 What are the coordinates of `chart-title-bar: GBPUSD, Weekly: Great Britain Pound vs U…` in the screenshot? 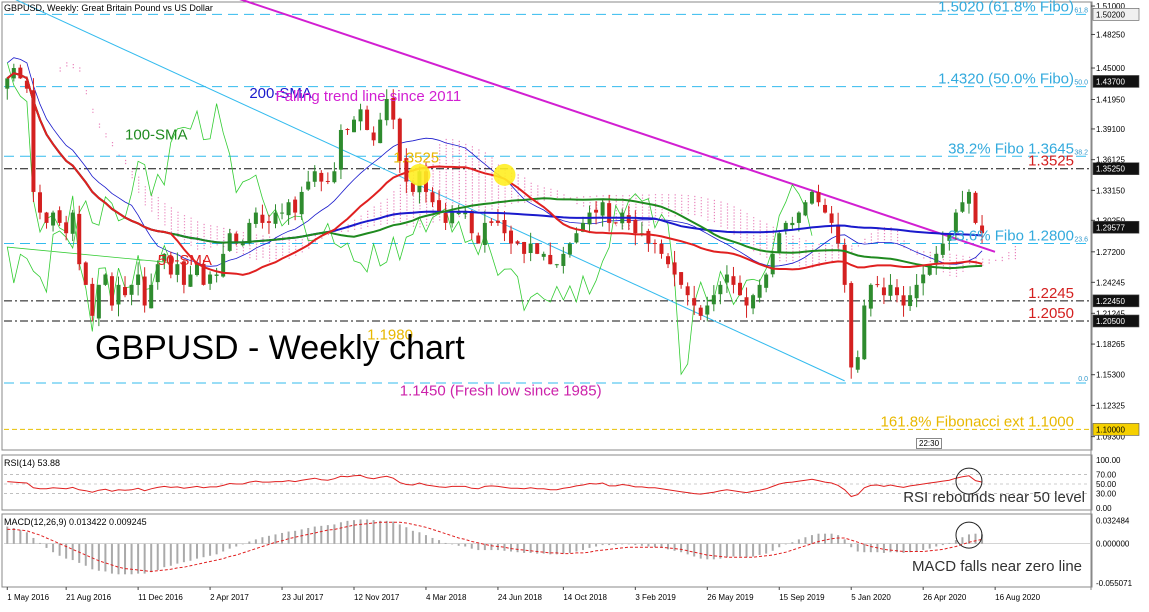 It's located at (108, 8).